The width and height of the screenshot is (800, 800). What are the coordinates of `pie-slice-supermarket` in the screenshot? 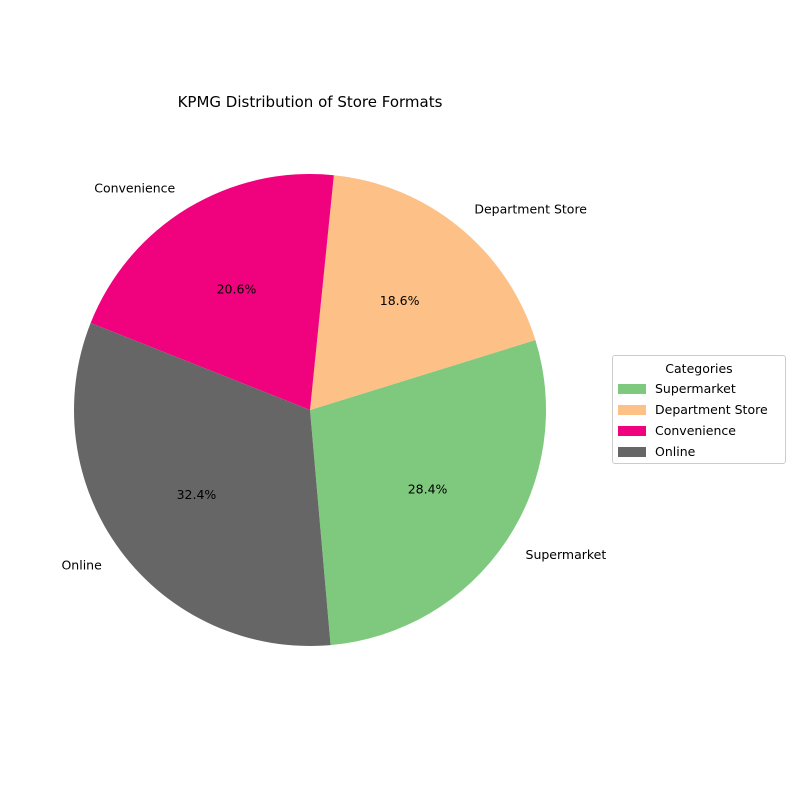 It's located at (428, 493).